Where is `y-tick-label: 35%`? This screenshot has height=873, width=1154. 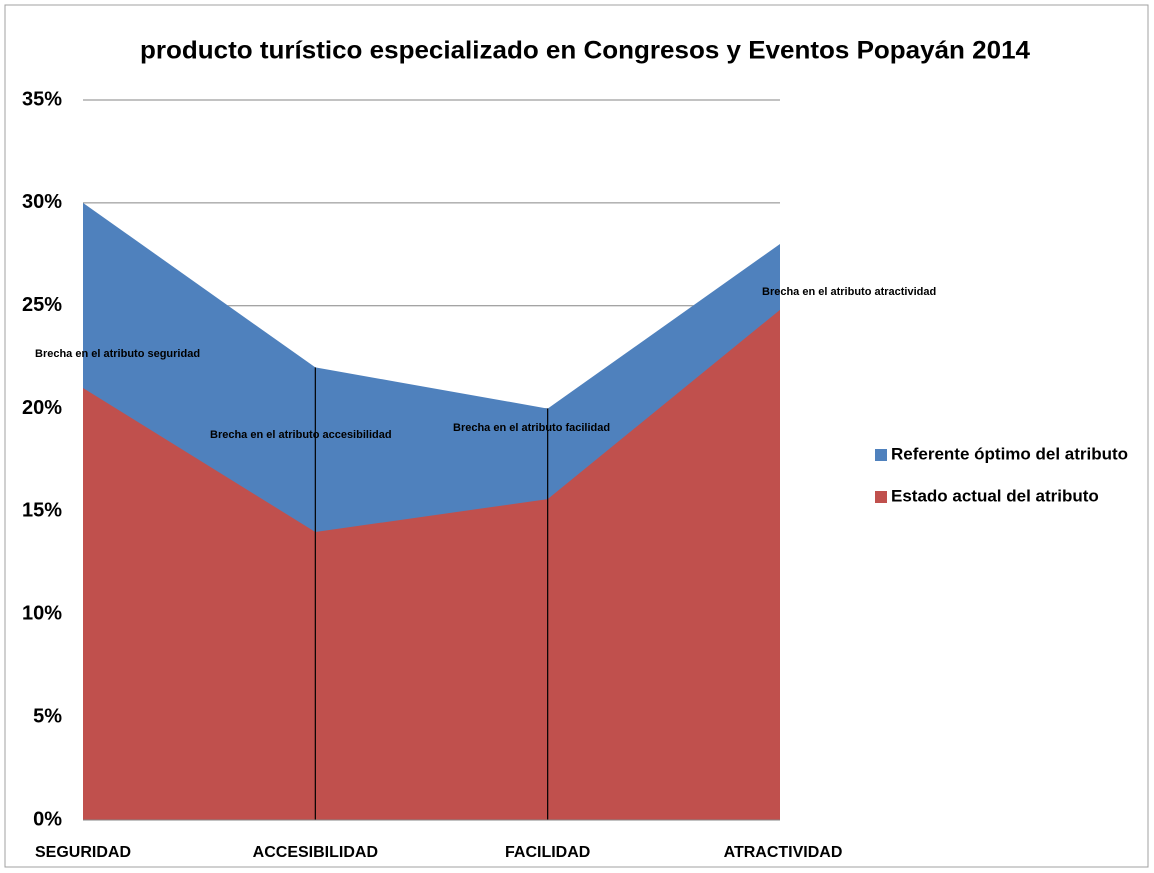 y-tick-label: 35% is located at coordinates (42, 99).